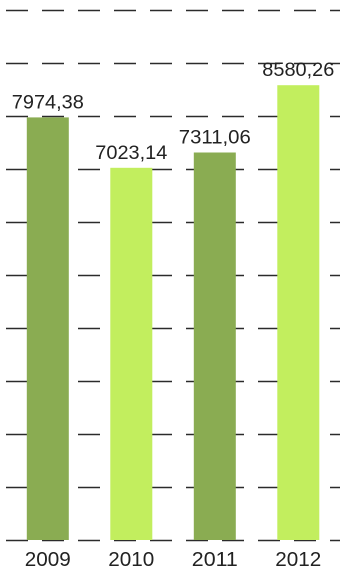  What do you see at coordinates (298, 312) in the screenshot?
I see `bar-2012` at bounding box center [298, 312].